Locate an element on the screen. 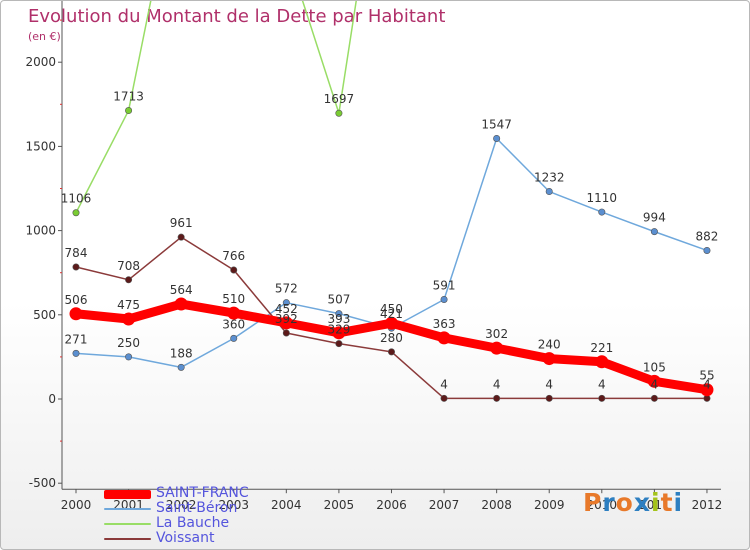 The height and width of the screenshot is (550, 750). x-tick-label: 2000 is located at coordinates (76, 505).